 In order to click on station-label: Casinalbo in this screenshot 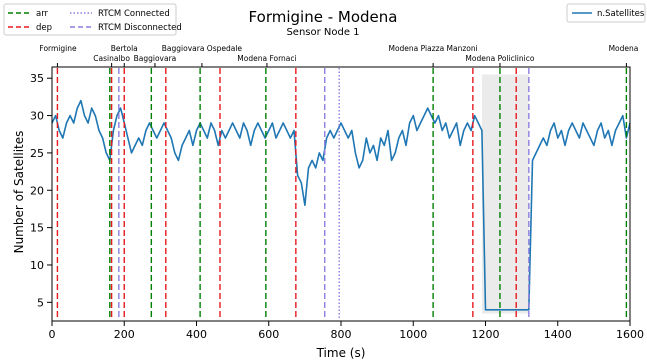, I will do `click(111, 58)`.